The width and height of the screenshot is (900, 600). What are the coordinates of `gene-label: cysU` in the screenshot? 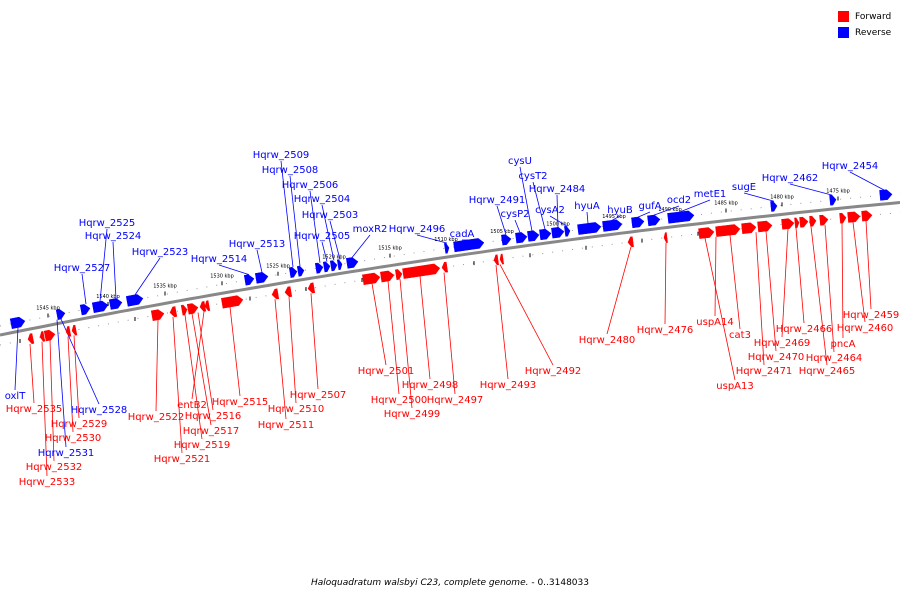 It's located at (520, 161).